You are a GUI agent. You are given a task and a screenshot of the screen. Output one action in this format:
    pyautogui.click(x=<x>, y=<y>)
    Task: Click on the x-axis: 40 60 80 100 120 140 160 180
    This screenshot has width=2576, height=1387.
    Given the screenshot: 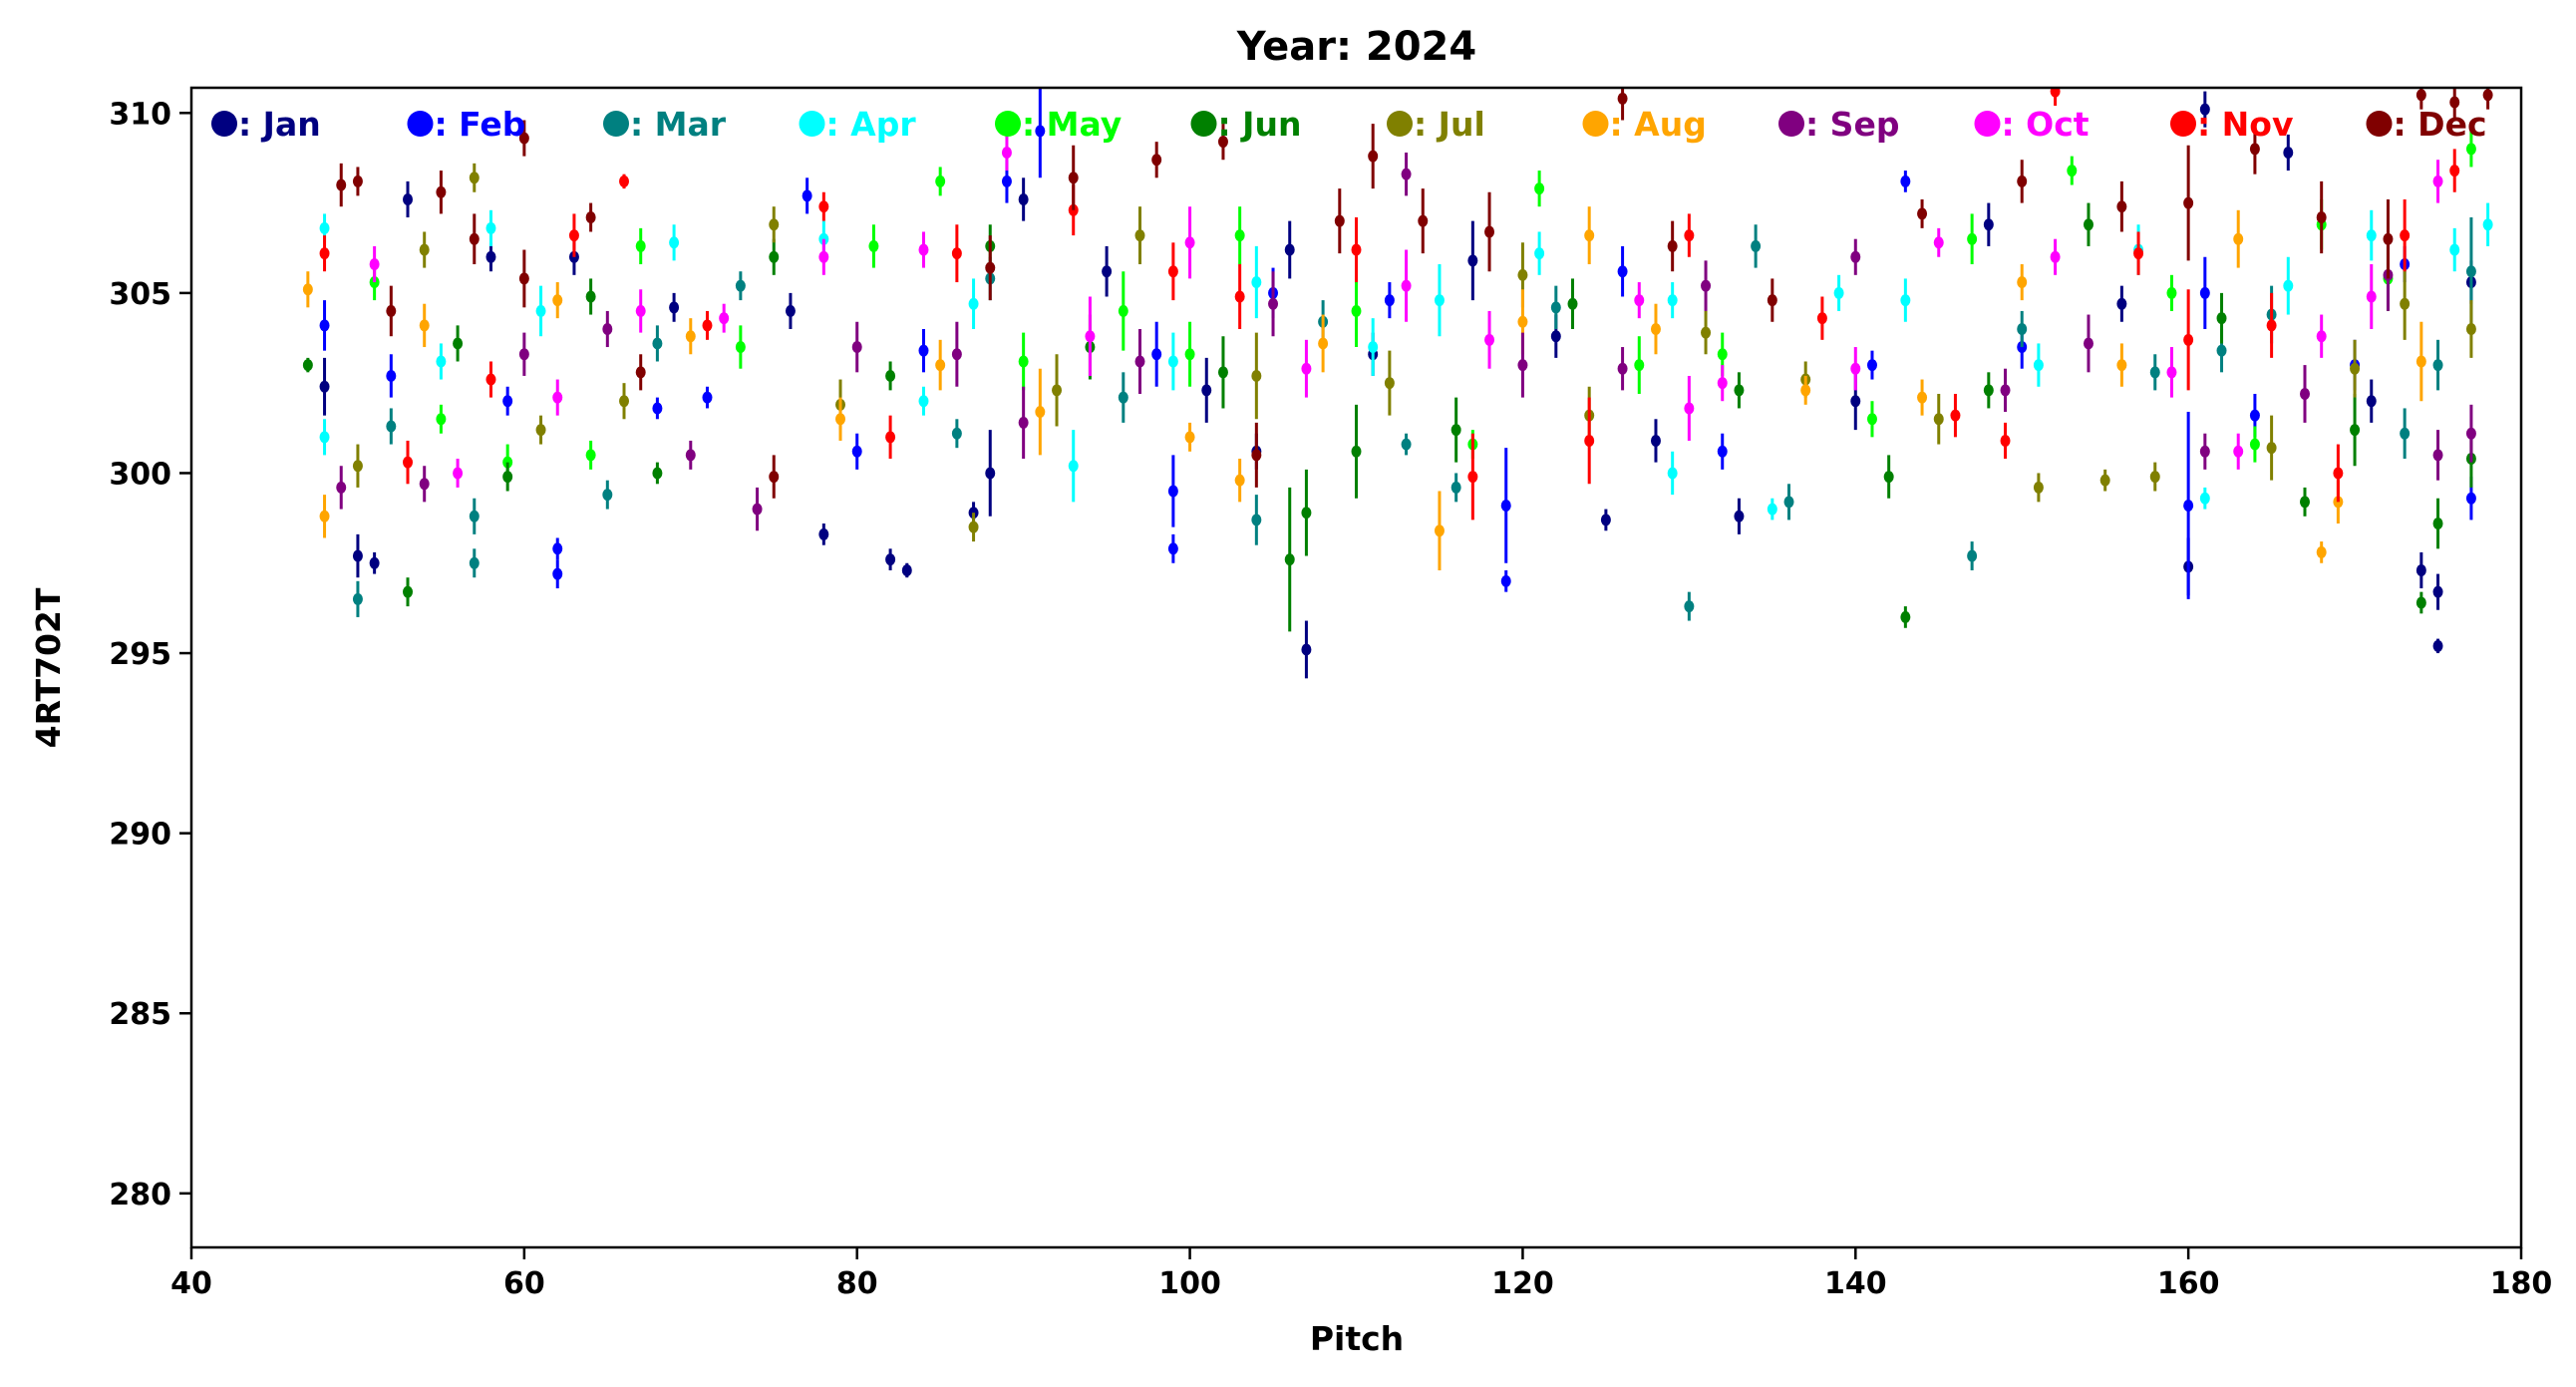 What is the action you would take?
    pyautogui.click(x=1361, y=1274)
    